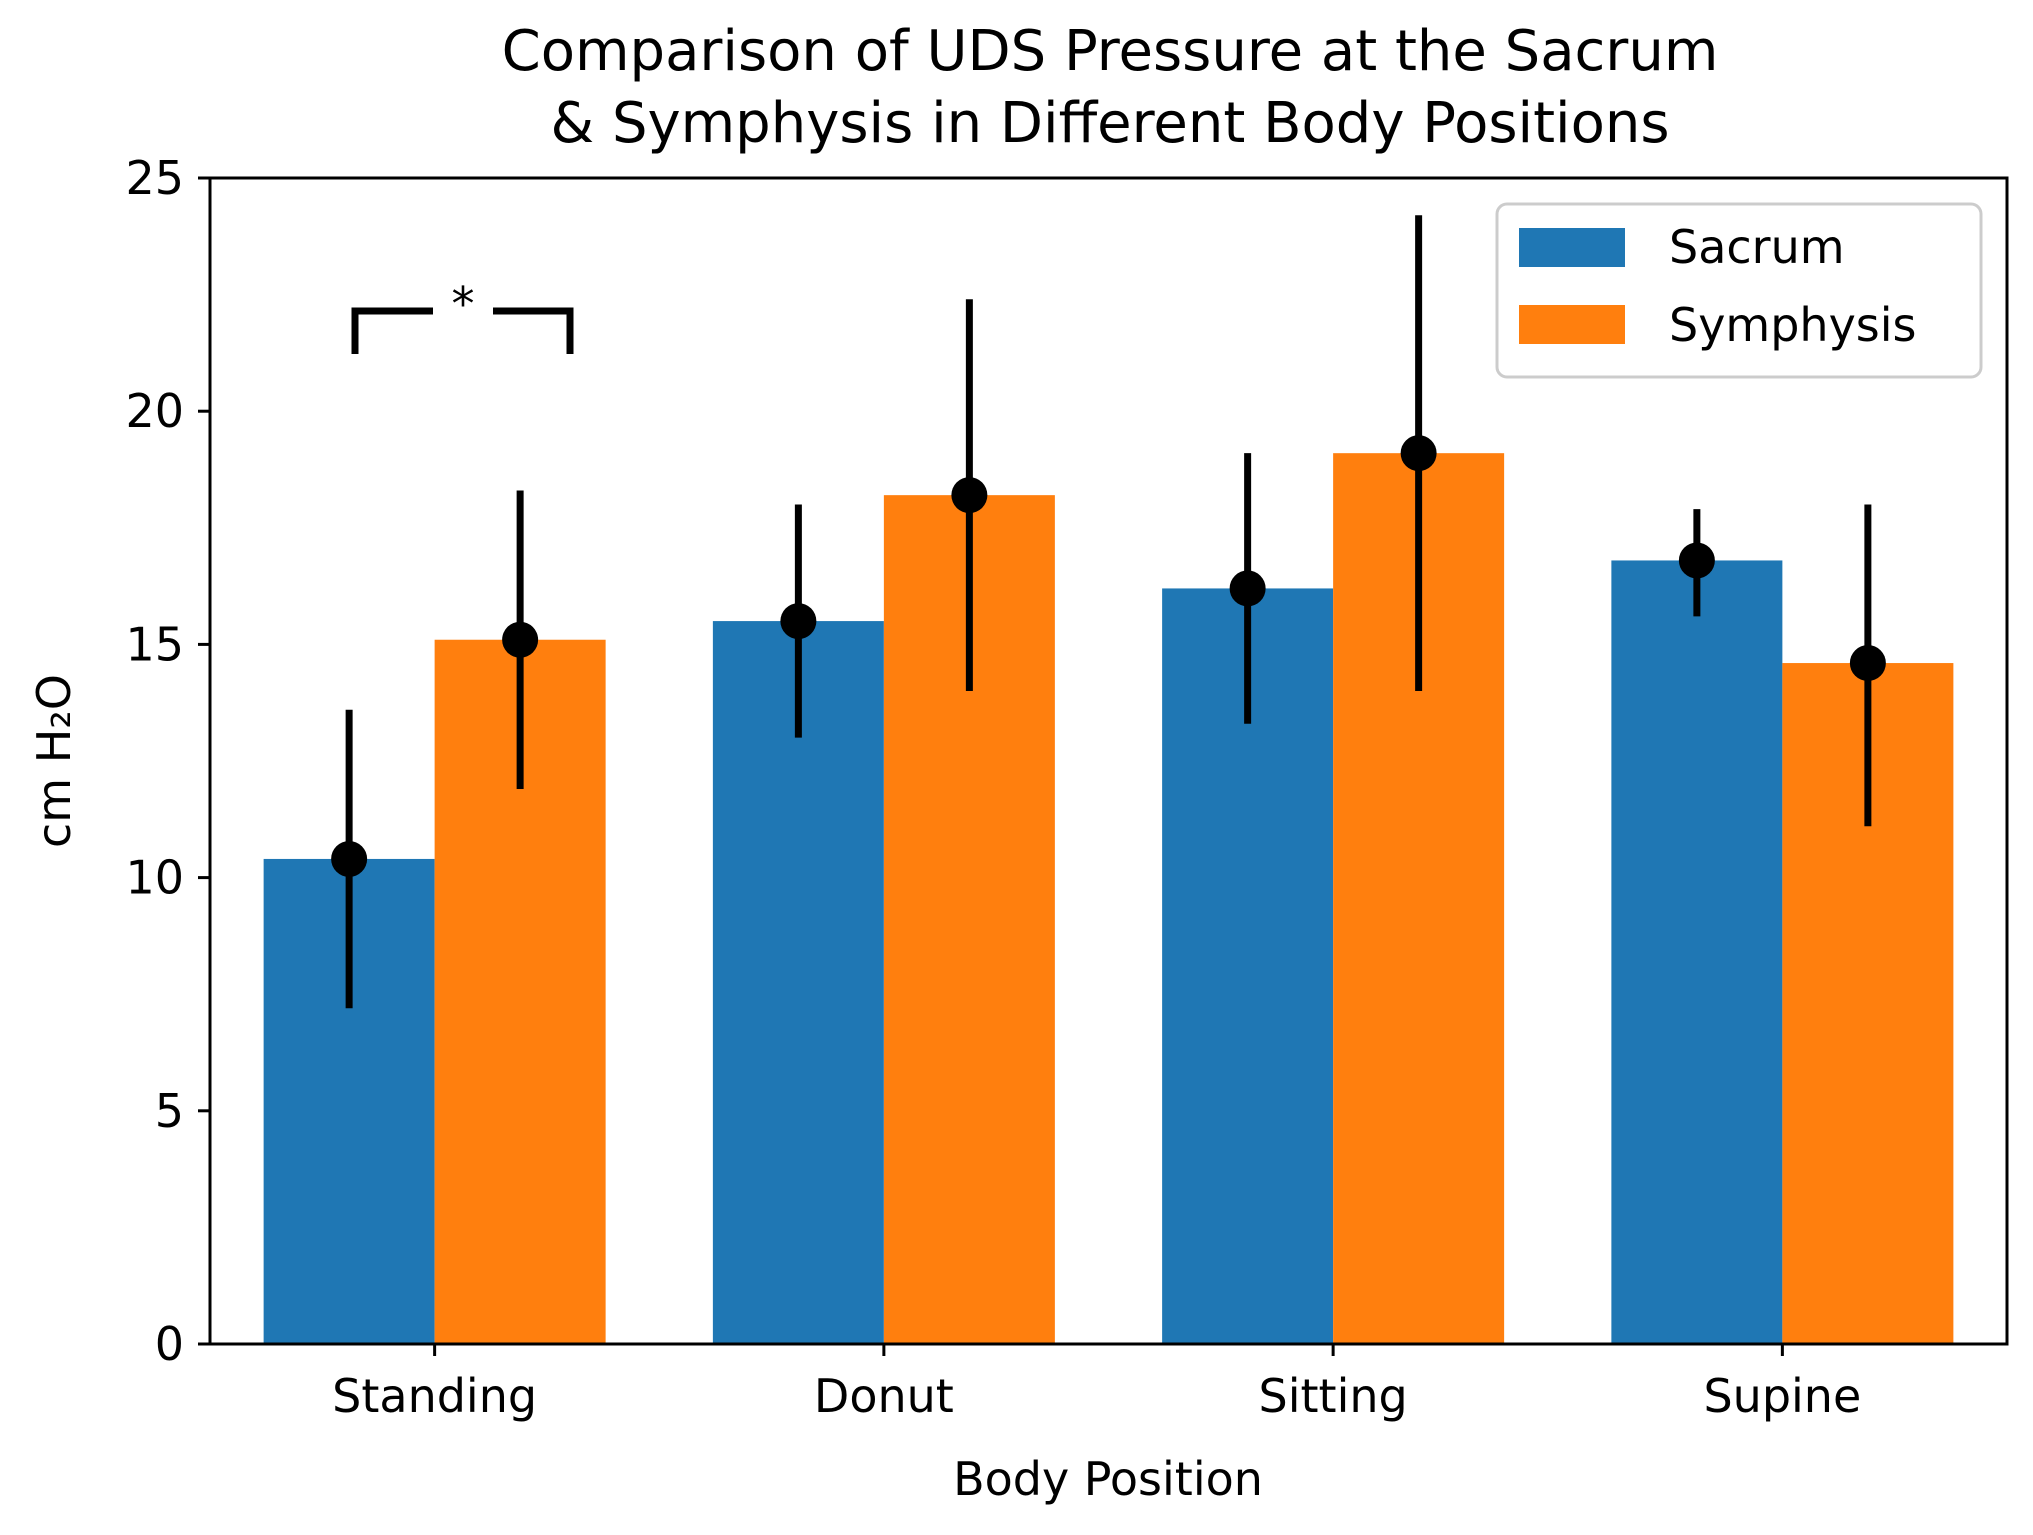  I want to click on y-tick-label-20: 20, so click(154, 411).